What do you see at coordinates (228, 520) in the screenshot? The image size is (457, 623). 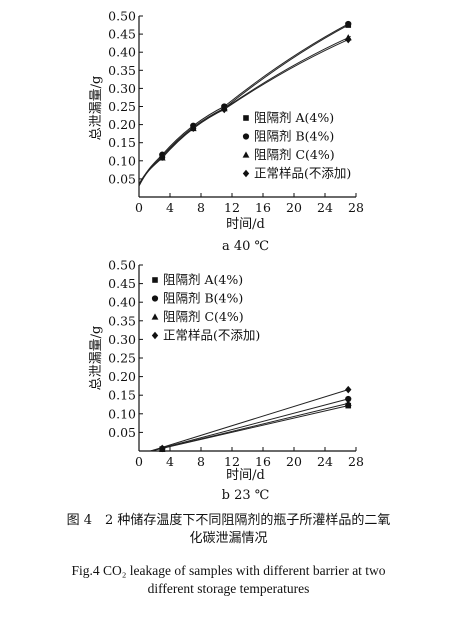 I see `caption-cn-line-1: 图 4 2 种储存温度下不同阻隔剂的瓶子所灌样品的二氧` at bounding box center [228, 520].